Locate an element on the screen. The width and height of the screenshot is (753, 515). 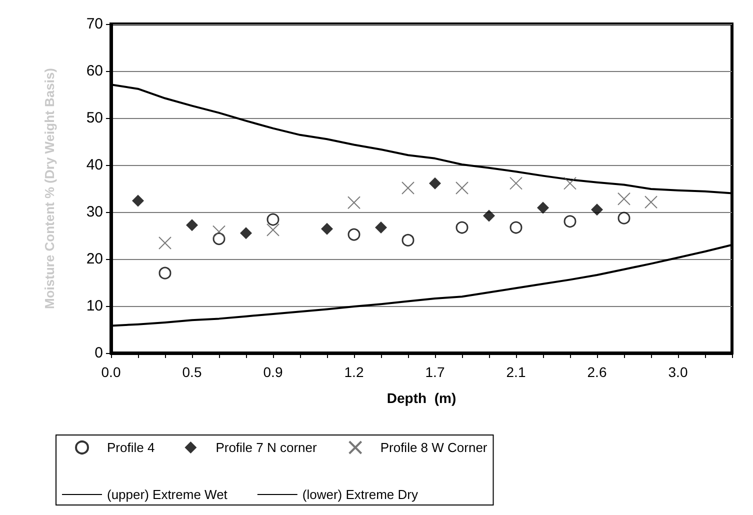
legend-label: Profile 7 N corner is located at coordinates (267, 447).